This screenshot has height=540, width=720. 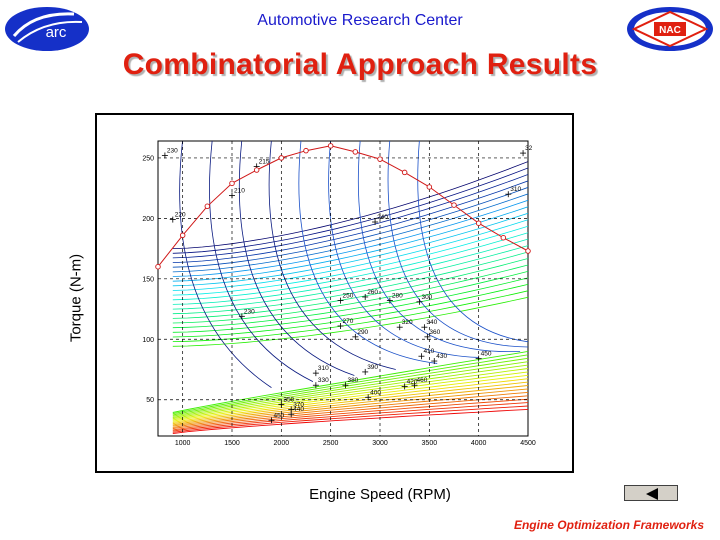 What do you see at coordinates (372, 292) in the screenshot?
I see `data-point-label: 260` at bounding box center [372, 292].